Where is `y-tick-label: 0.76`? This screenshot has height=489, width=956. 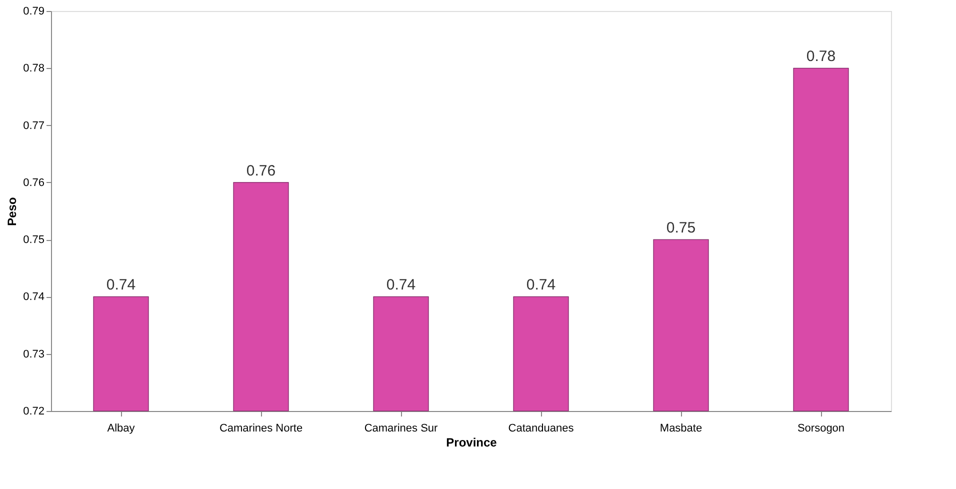
y-tick-label: 0.76 is located at coordinates (33, 182).